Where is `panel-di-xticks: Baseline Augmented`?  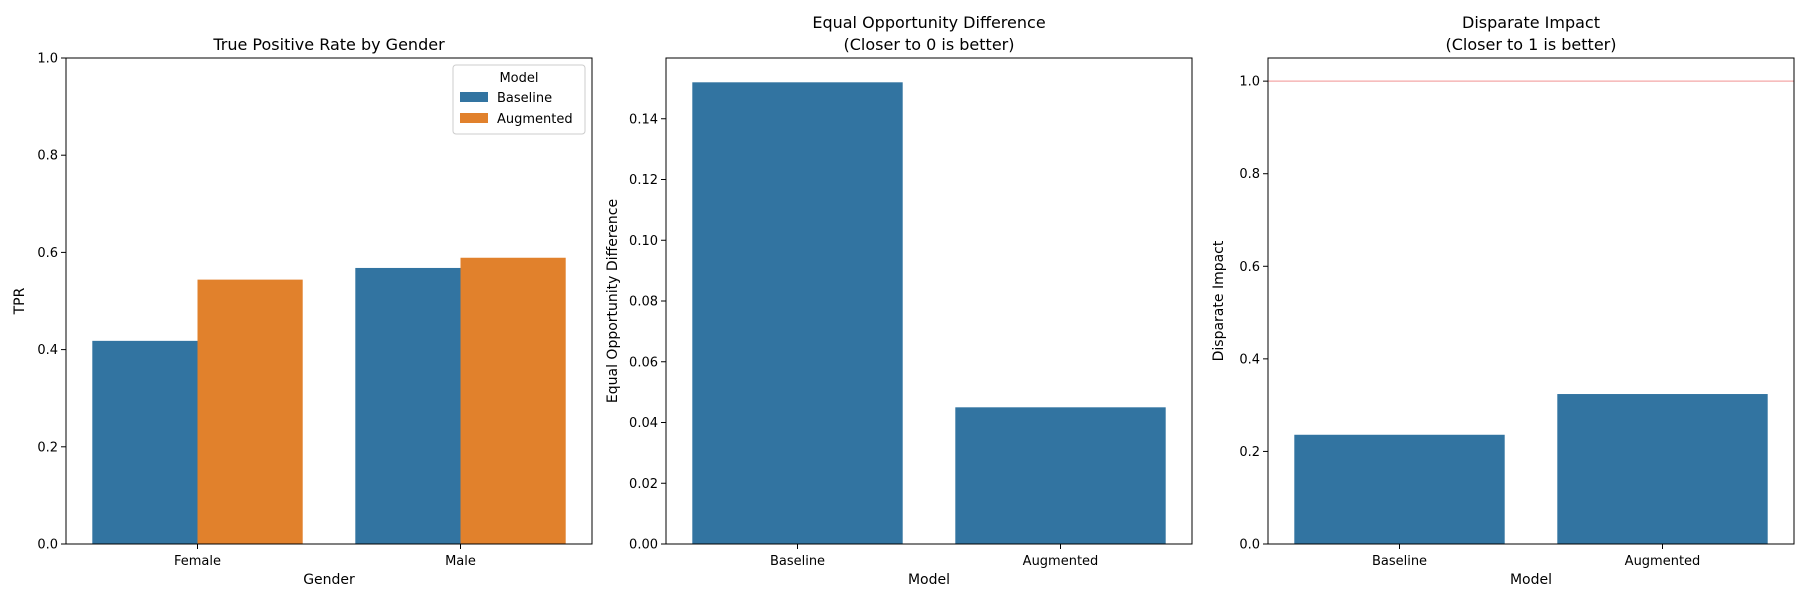
panel-di-xticks: Baseline Augmented is located at coordinates (1536, 556).